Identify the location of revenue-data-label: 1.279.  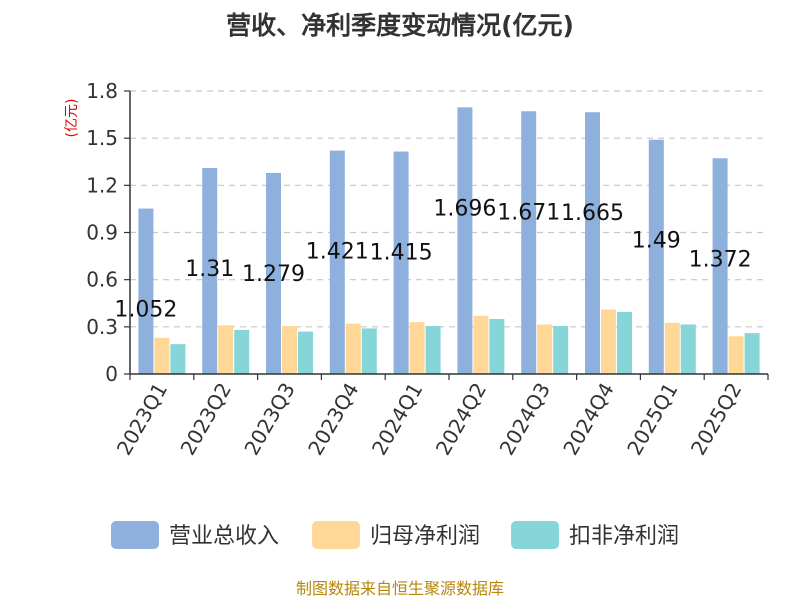
(273, 274).